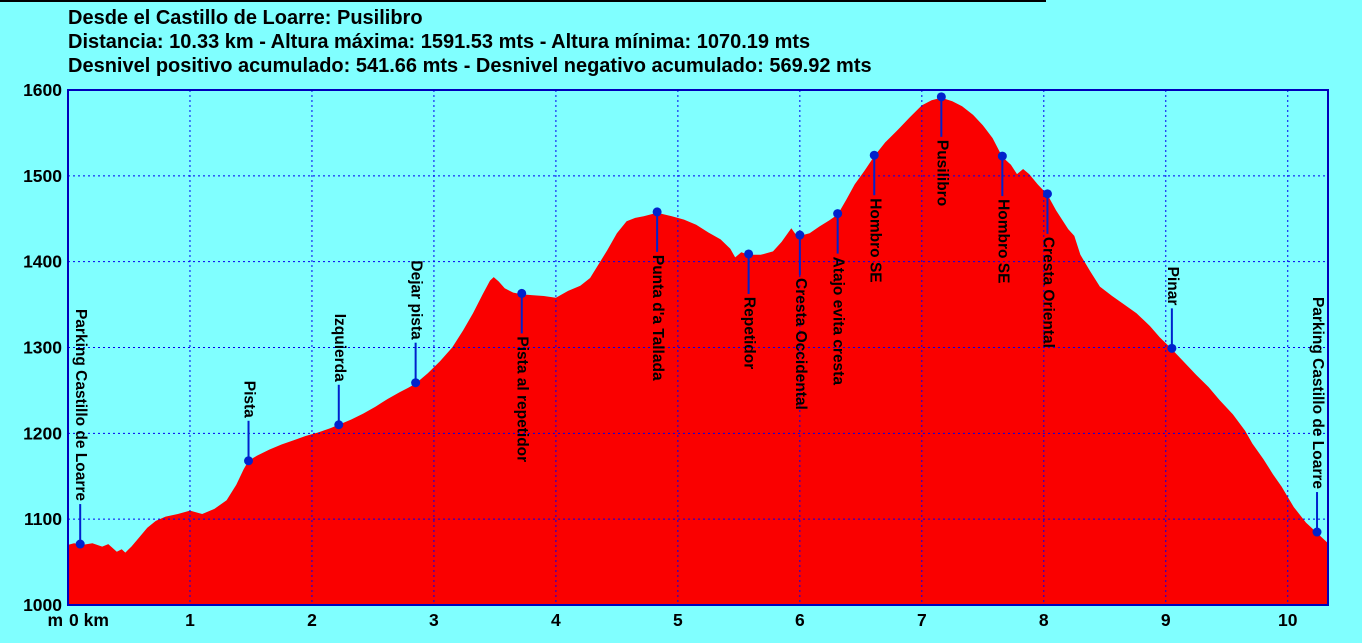  What do you see at coordinates (800, 344) in the screenshot?
I see `waypoint-label: Cresta Occidental` at bounding box center [800, 344].